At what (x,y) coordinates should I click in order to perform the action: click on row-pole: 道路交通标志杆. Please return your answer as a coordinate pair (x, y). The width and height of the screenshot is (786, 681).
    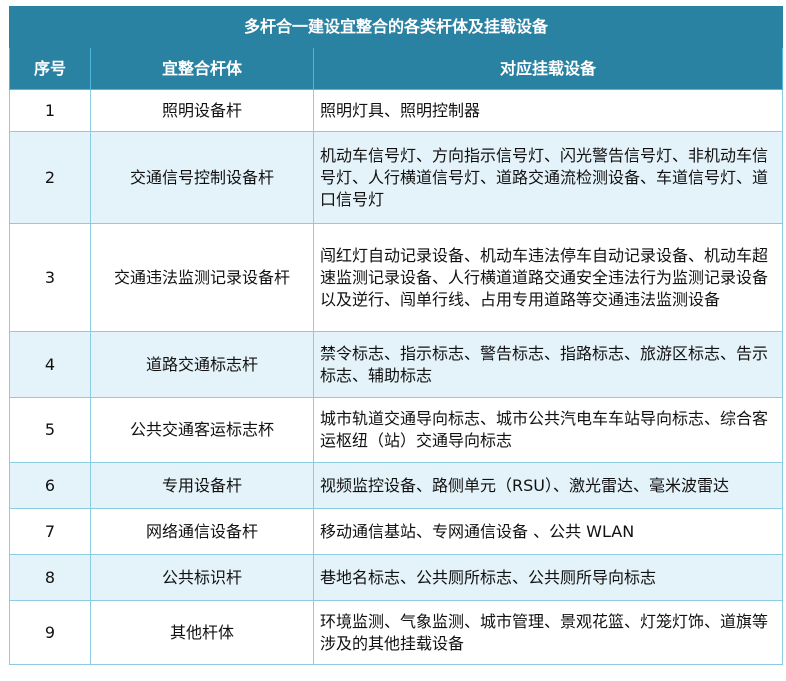
    Looking at the image, I should click on (202, 364).